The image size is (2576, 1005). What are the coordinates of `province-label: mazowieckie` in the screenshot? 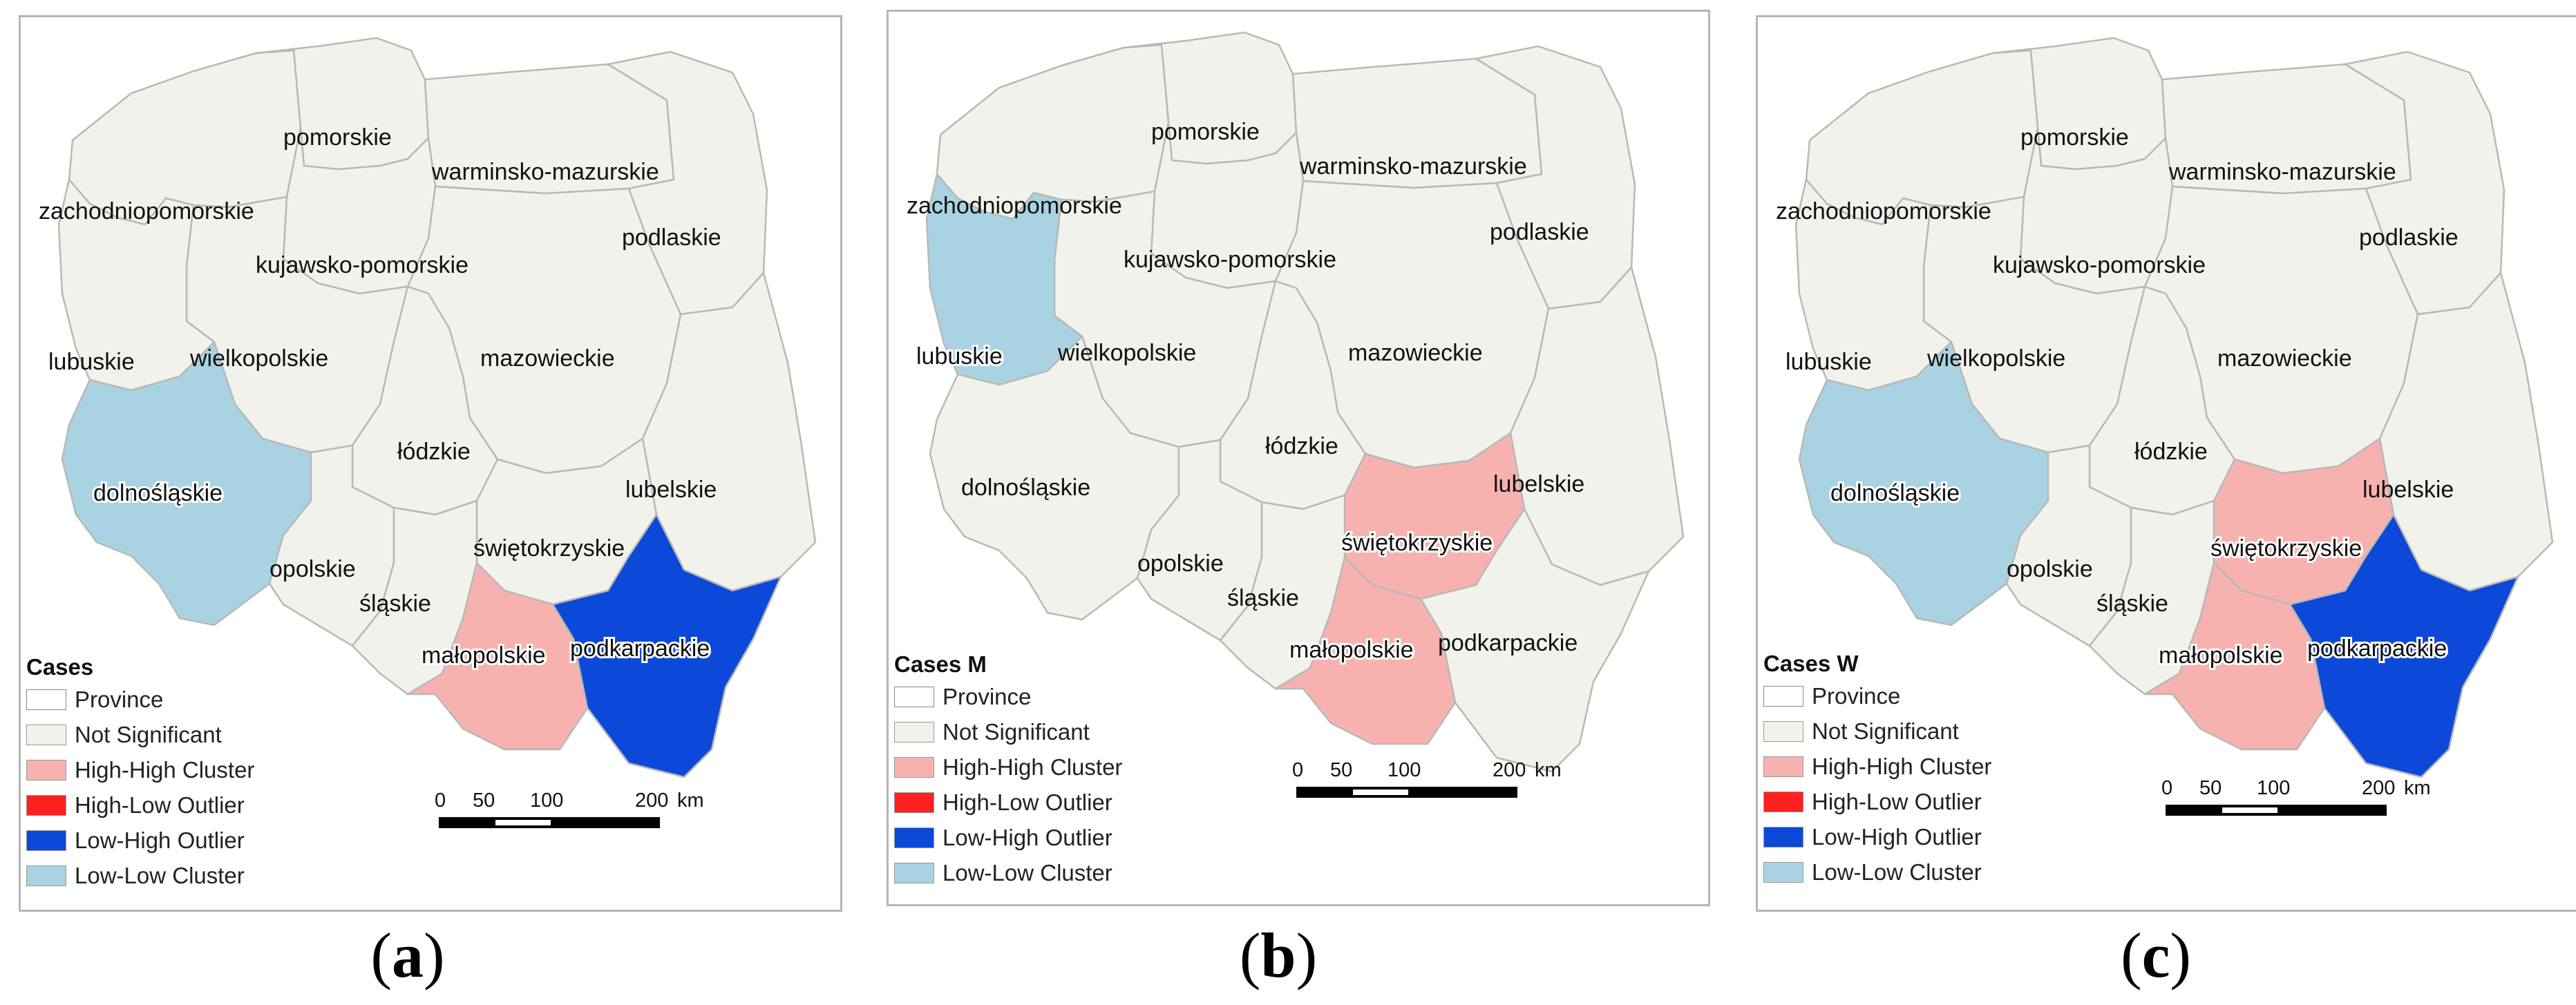 It's located at (547, 358).